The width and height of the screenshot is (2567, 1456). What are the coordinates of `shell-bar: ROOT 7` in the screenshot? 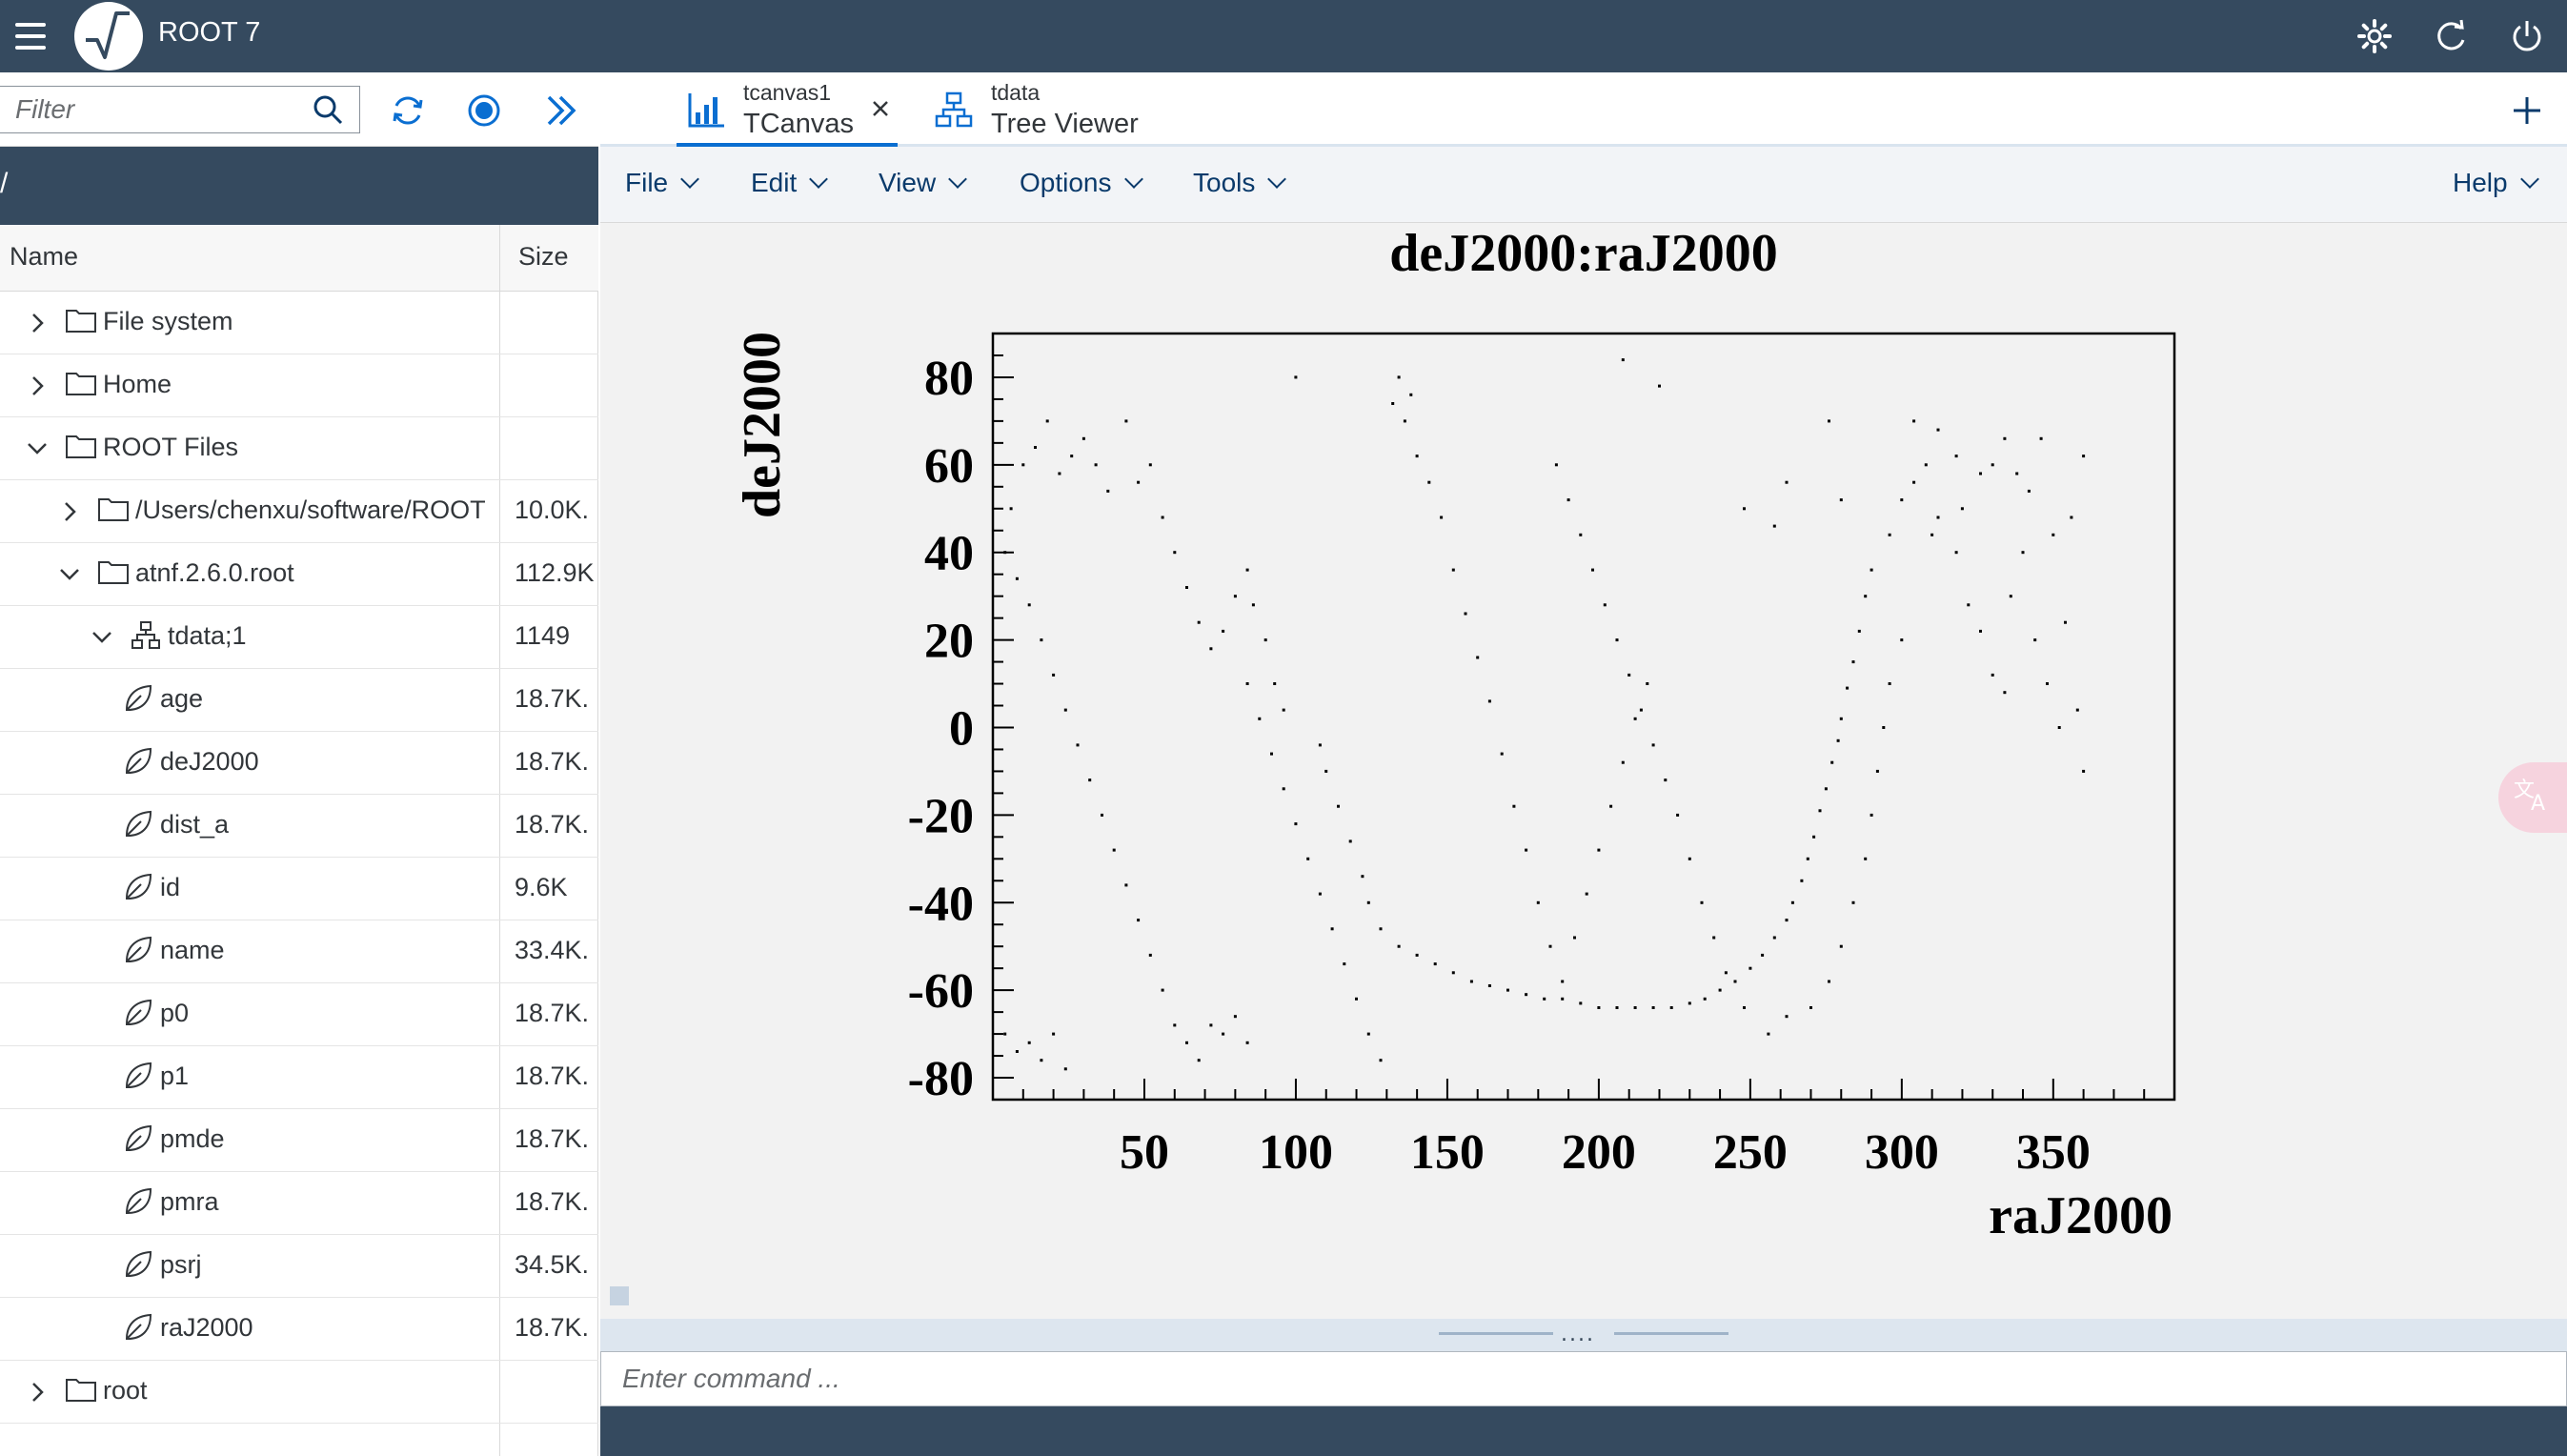 It's located at (1283, 36).